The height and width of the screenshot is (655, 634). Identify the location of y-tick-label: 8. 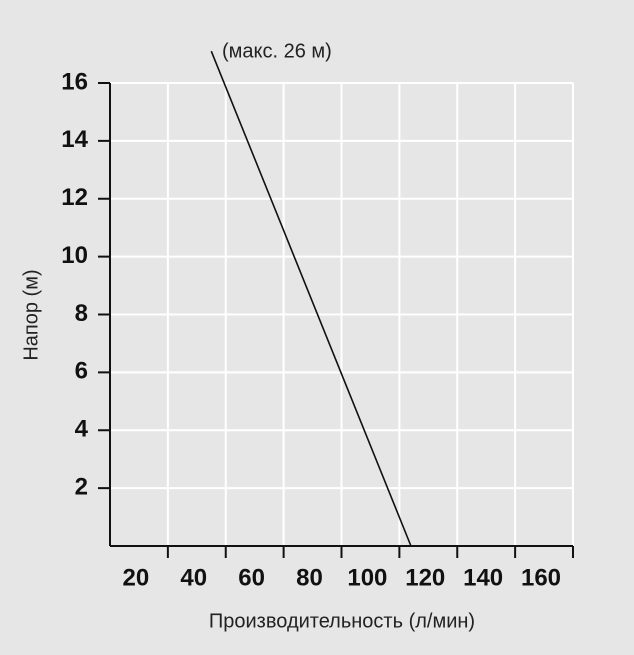
(81, 313).